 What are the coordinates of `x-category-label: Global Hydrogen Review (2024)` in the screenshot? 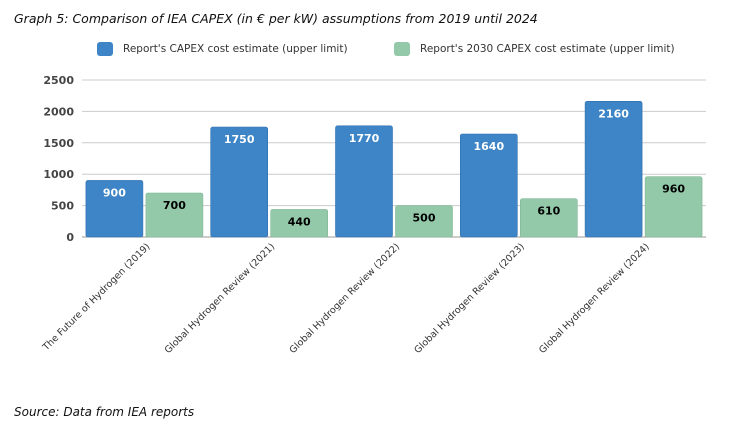 It's located at (594, 298).